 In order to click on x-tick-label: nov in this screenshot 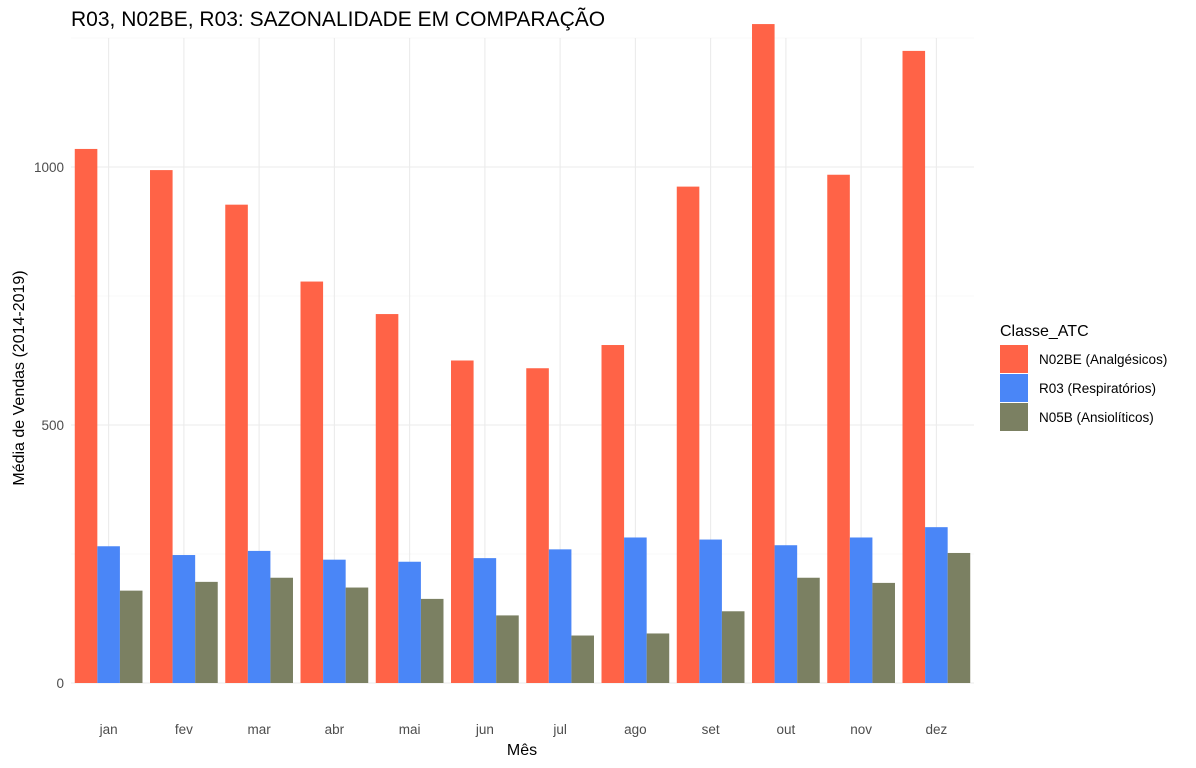, I will do `click(861, 729)`.